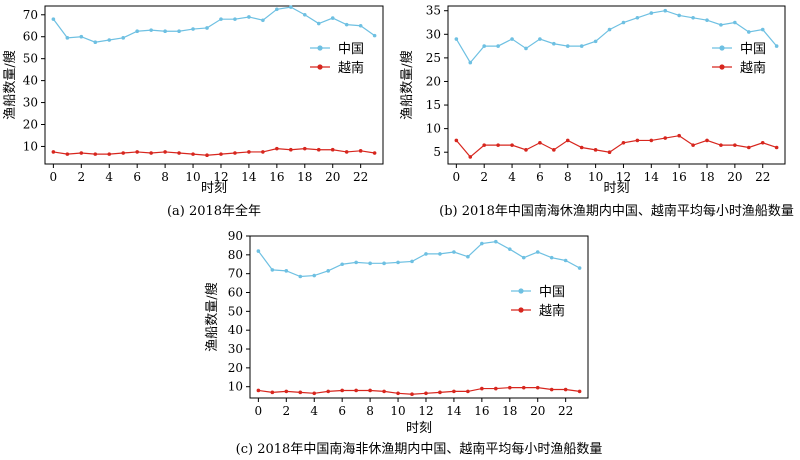 The height and width of the screenshot is (460, 800). What do you see at coordinates (235, 236) in the screenshot?
I see `y-tick-label: 90` at bounding box center [235, 236].